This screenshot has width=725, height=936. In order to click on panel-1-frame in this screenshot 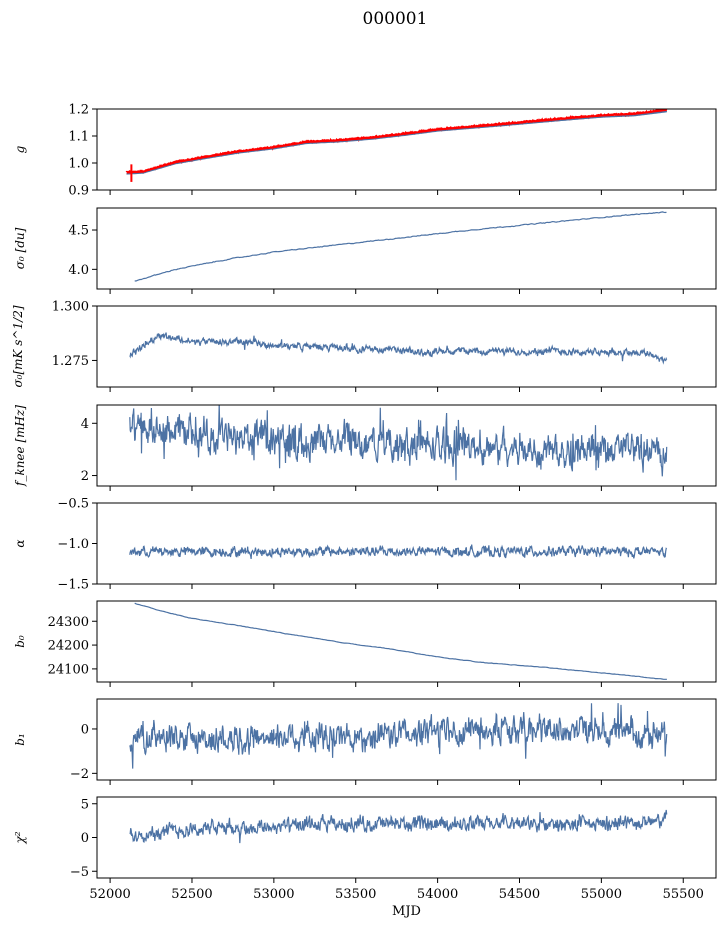, I will do `click(406, 149)`.